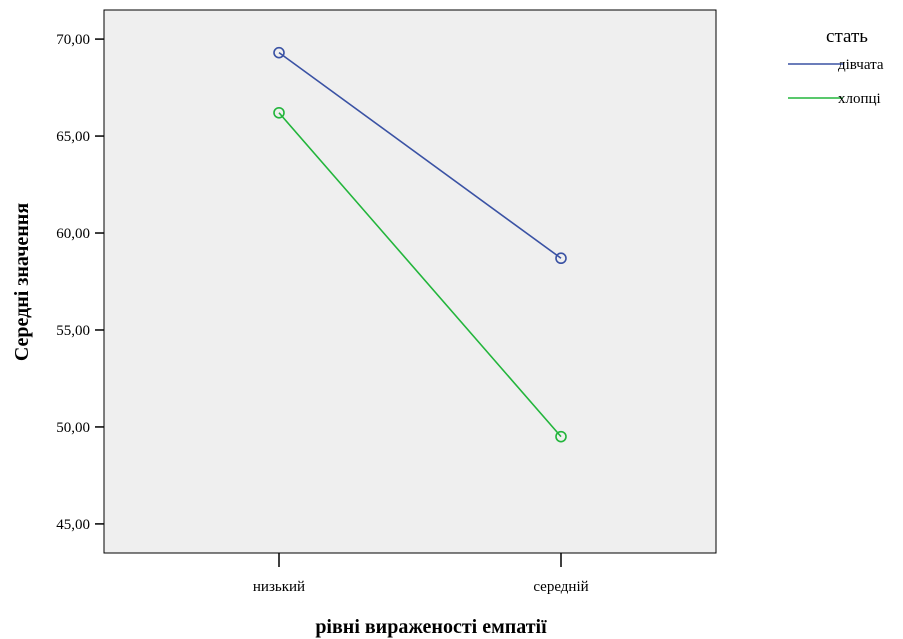 The height and width of the screenshot is (639, 903). Describe the element at coordinates (431, 627) in the screenshot. I see `x-axis-title: рівні вираженості емпатії` at that location.